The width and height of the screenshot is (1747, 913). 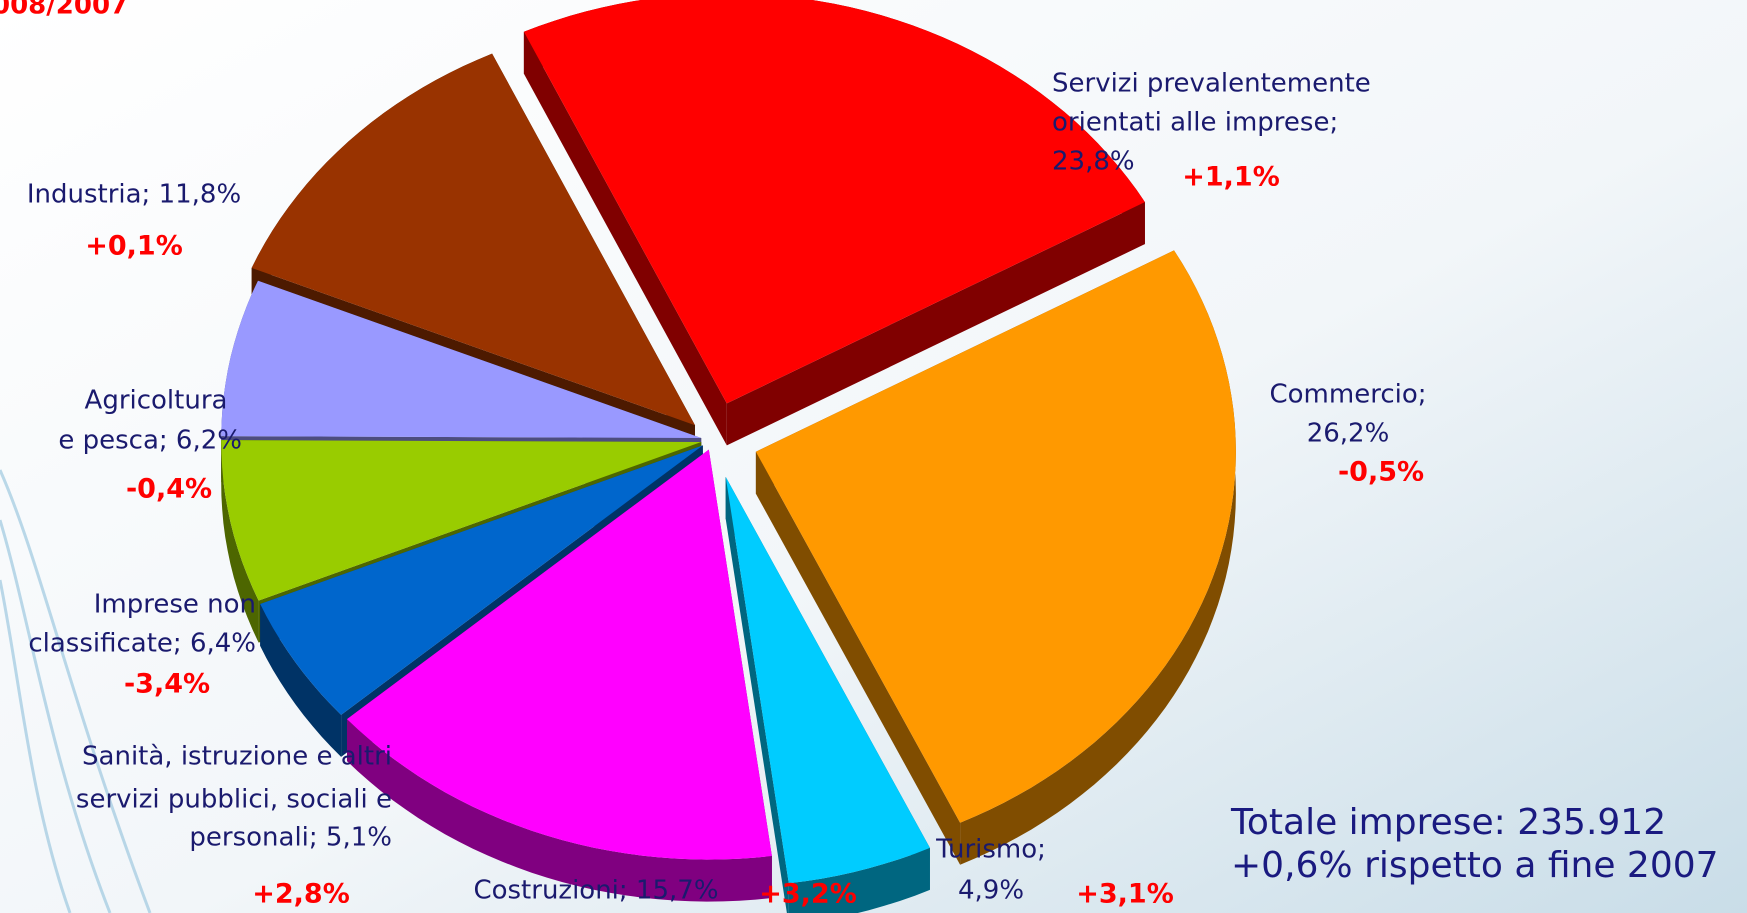 What do you see at coordinates (142, 644) in the screenshot?
I see `slice-label: classificate; 6,4%` at bounding box center [142, 644].